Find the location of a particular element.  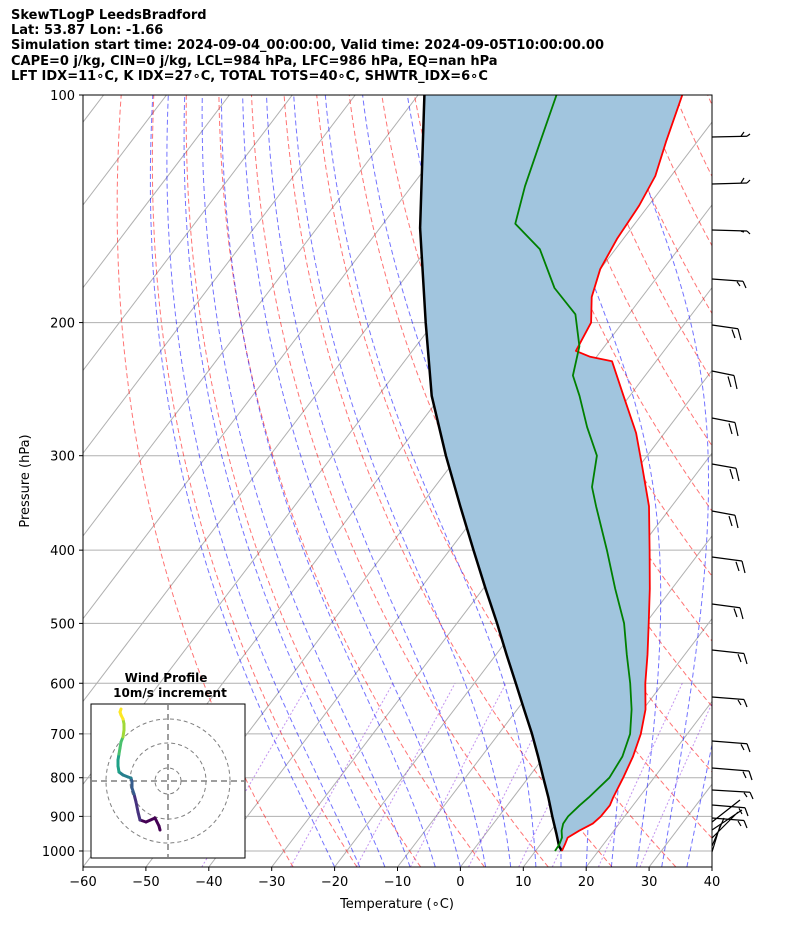

y-axis-label: Pressure (hPa) is located at coordinates (25, 480).